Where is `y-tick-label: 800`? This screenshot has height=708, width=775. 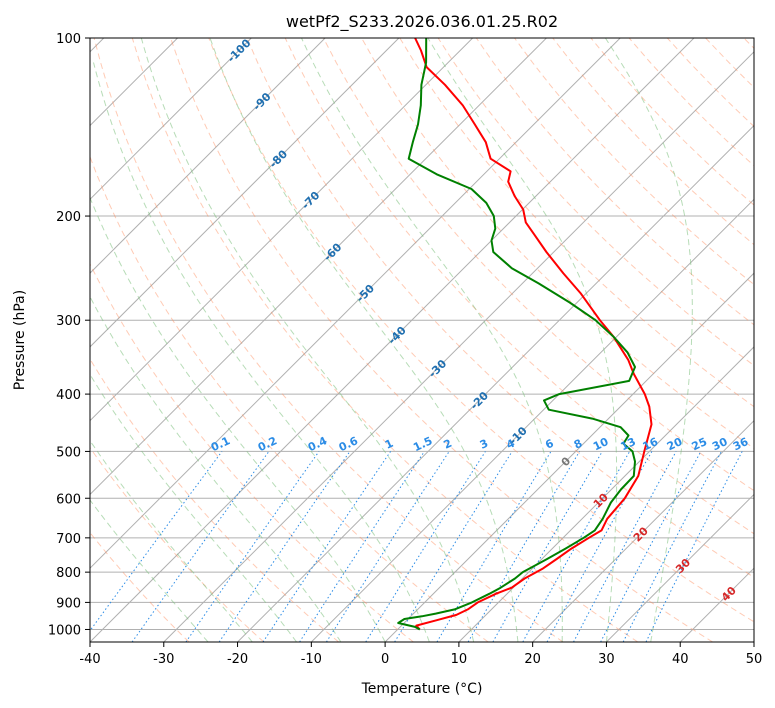 y-tick-label: 800 is located at coordinates (68, 573).